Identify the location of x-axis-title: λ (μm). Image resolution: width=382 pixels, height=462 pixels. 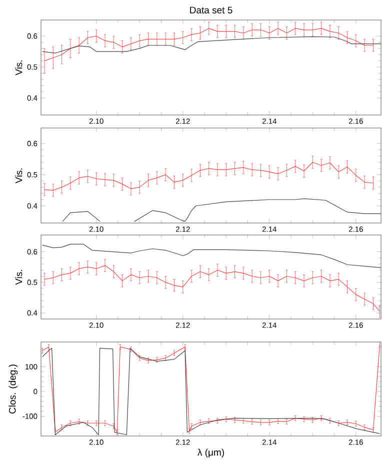
(211, 453).